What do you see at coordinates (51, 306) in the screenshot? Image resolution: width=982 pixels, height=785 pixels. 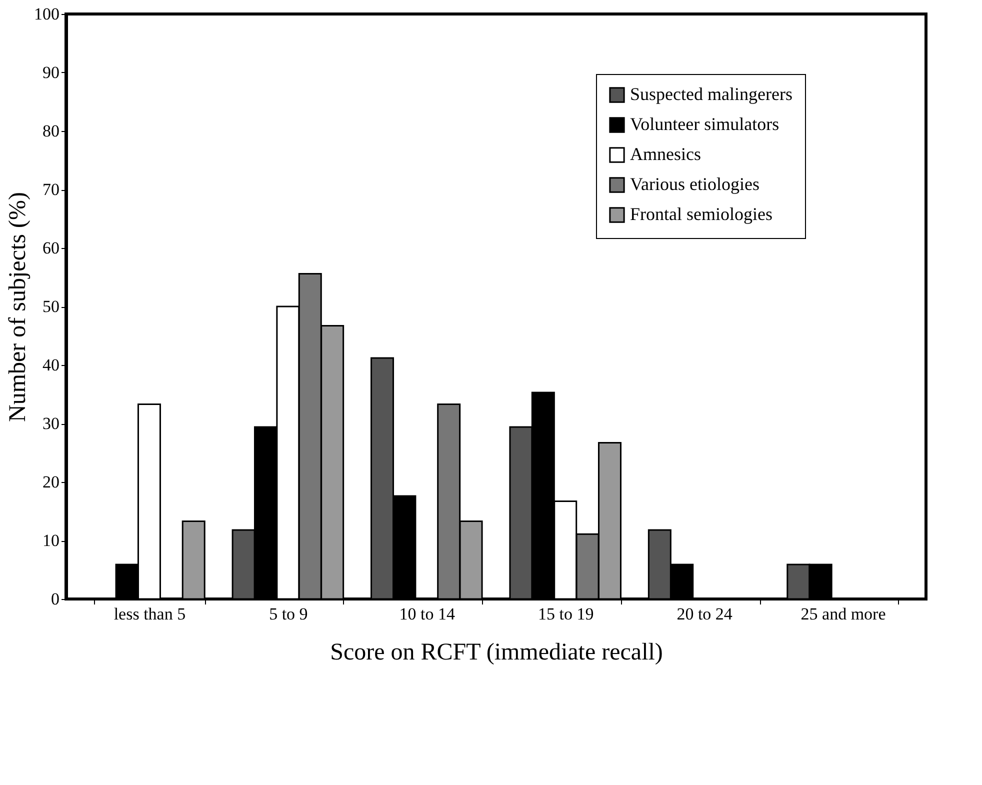 I see `y-tick-label: 50` at bounding box center [51, 306].